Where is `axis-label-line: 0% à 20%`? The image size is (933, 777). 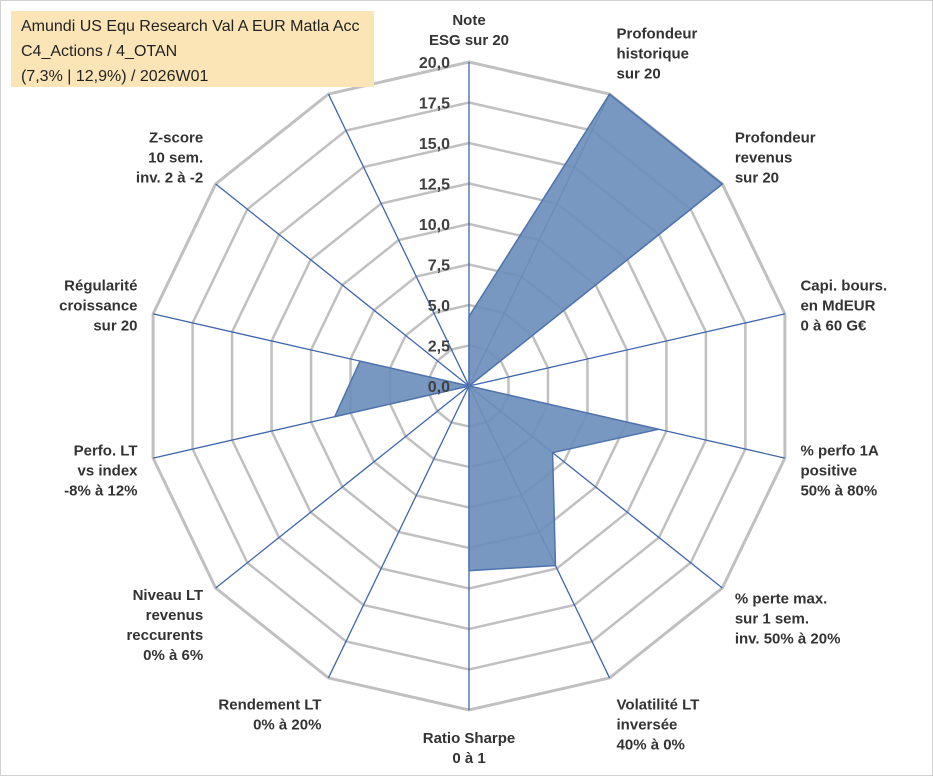 axis-label-line: 0% à 20% is located at coordinates (287, 724).